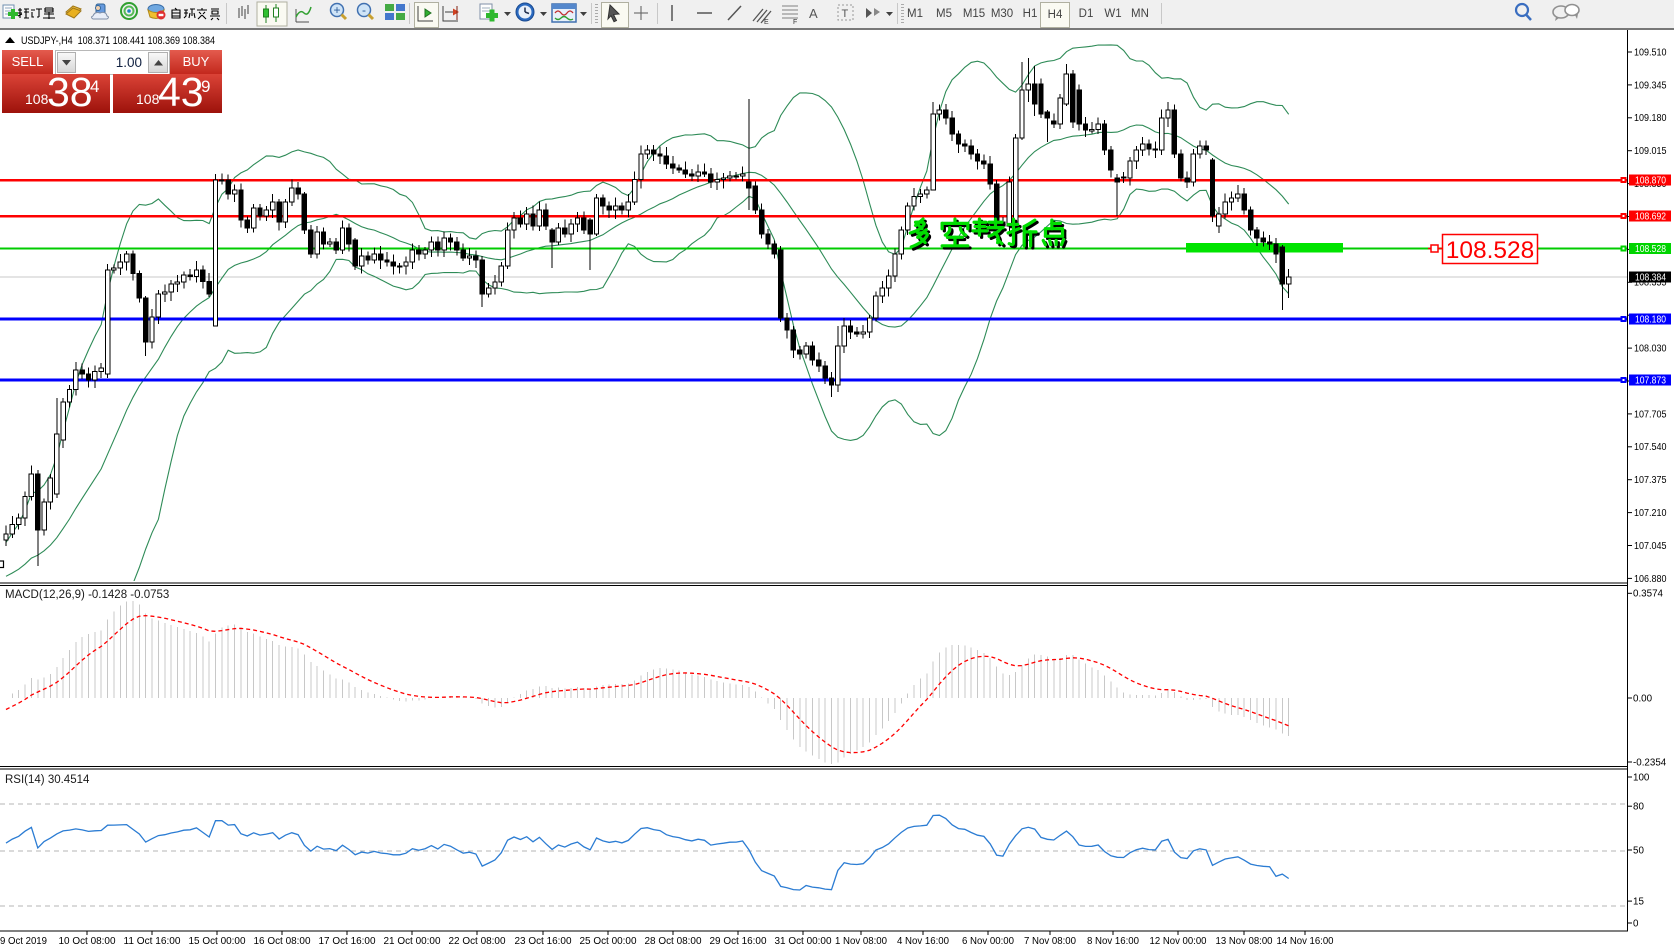 The image size is (1674, 948). What do you see at coordinates (1178, 941) in the screenshot?
I see `svg-text: 12 Nov 00:00` at bounding box center [1178, 941].